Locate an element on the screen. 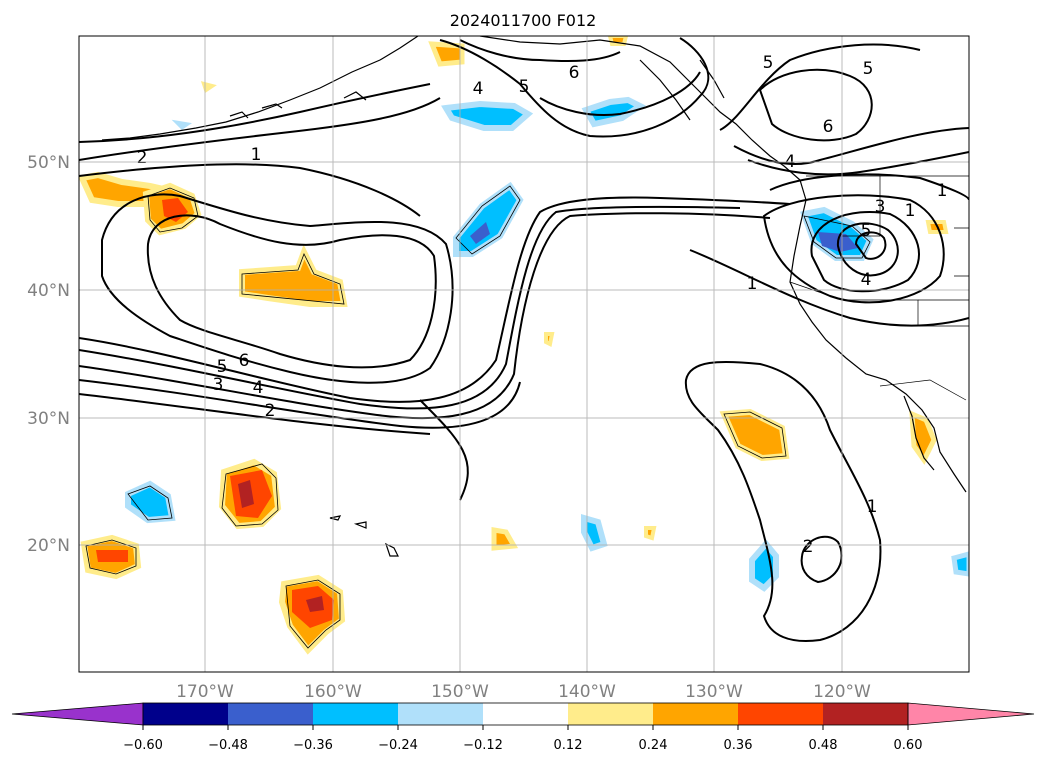  colorbar-under-arrow is located at coordinates (77, 714).